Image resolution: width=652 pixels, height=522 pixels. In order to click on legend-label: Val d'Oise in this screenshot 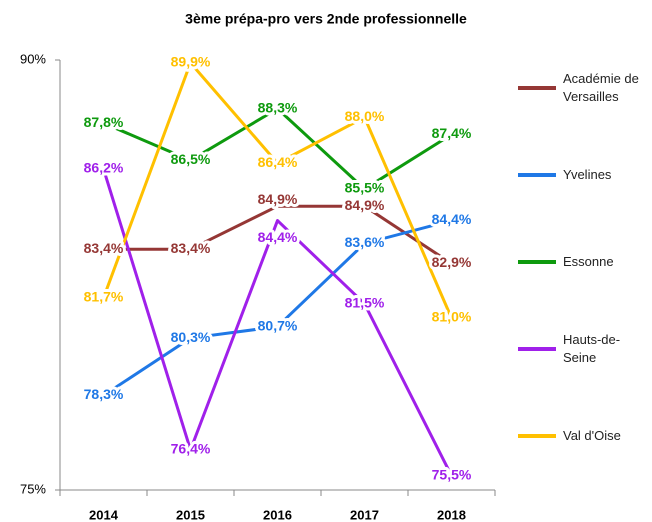, I will do `click(592, 435)`.